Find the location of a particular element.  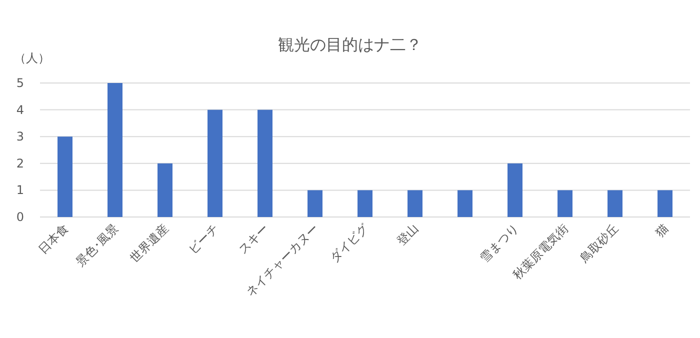

y-tick-label: 0 is located at coordinates (20, 217).